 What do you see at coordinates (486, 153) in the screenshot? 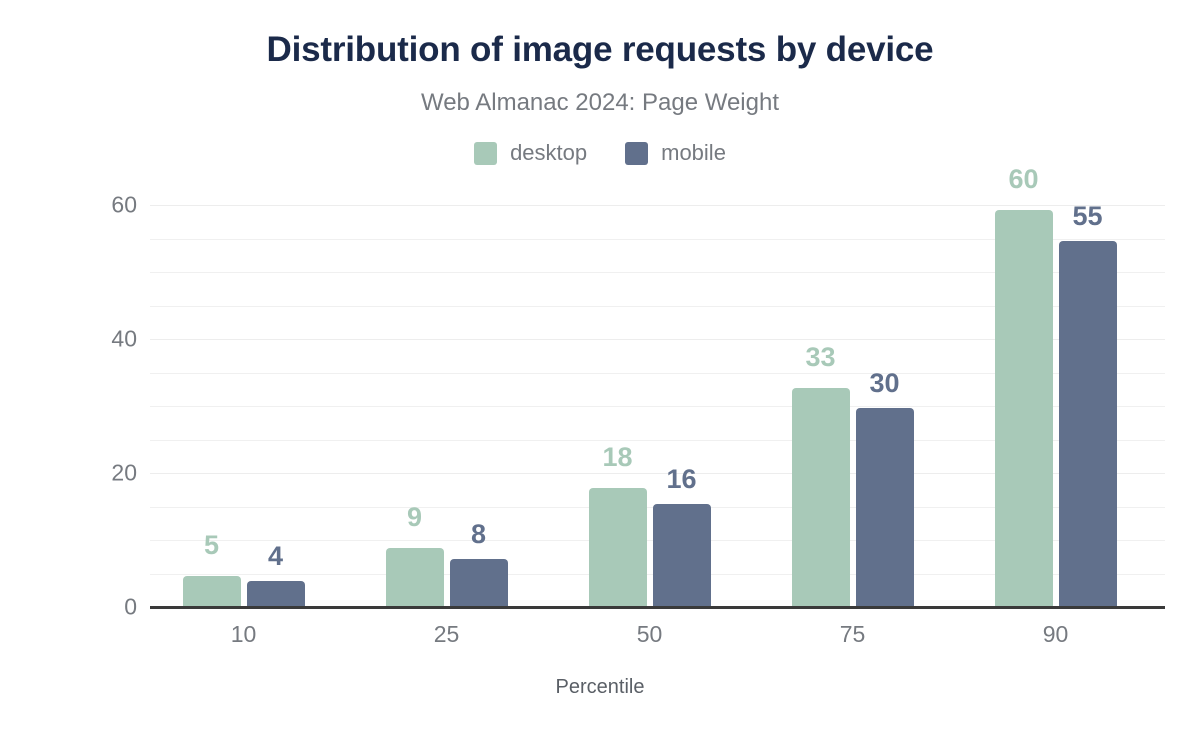
I see `legend-swatch-desktop` at bounding box center [486, 153].